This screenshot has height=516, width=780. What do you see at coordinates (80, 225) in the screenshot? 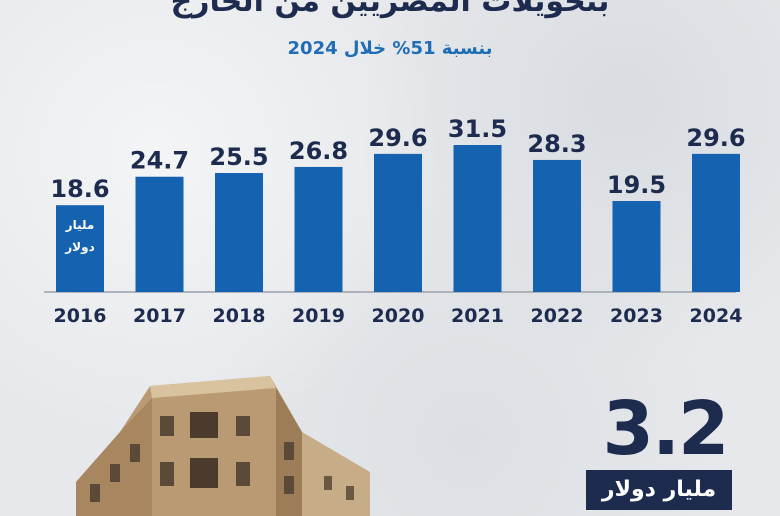
I see `bar-unit-label: مليار` at bounding box center [80, 225].